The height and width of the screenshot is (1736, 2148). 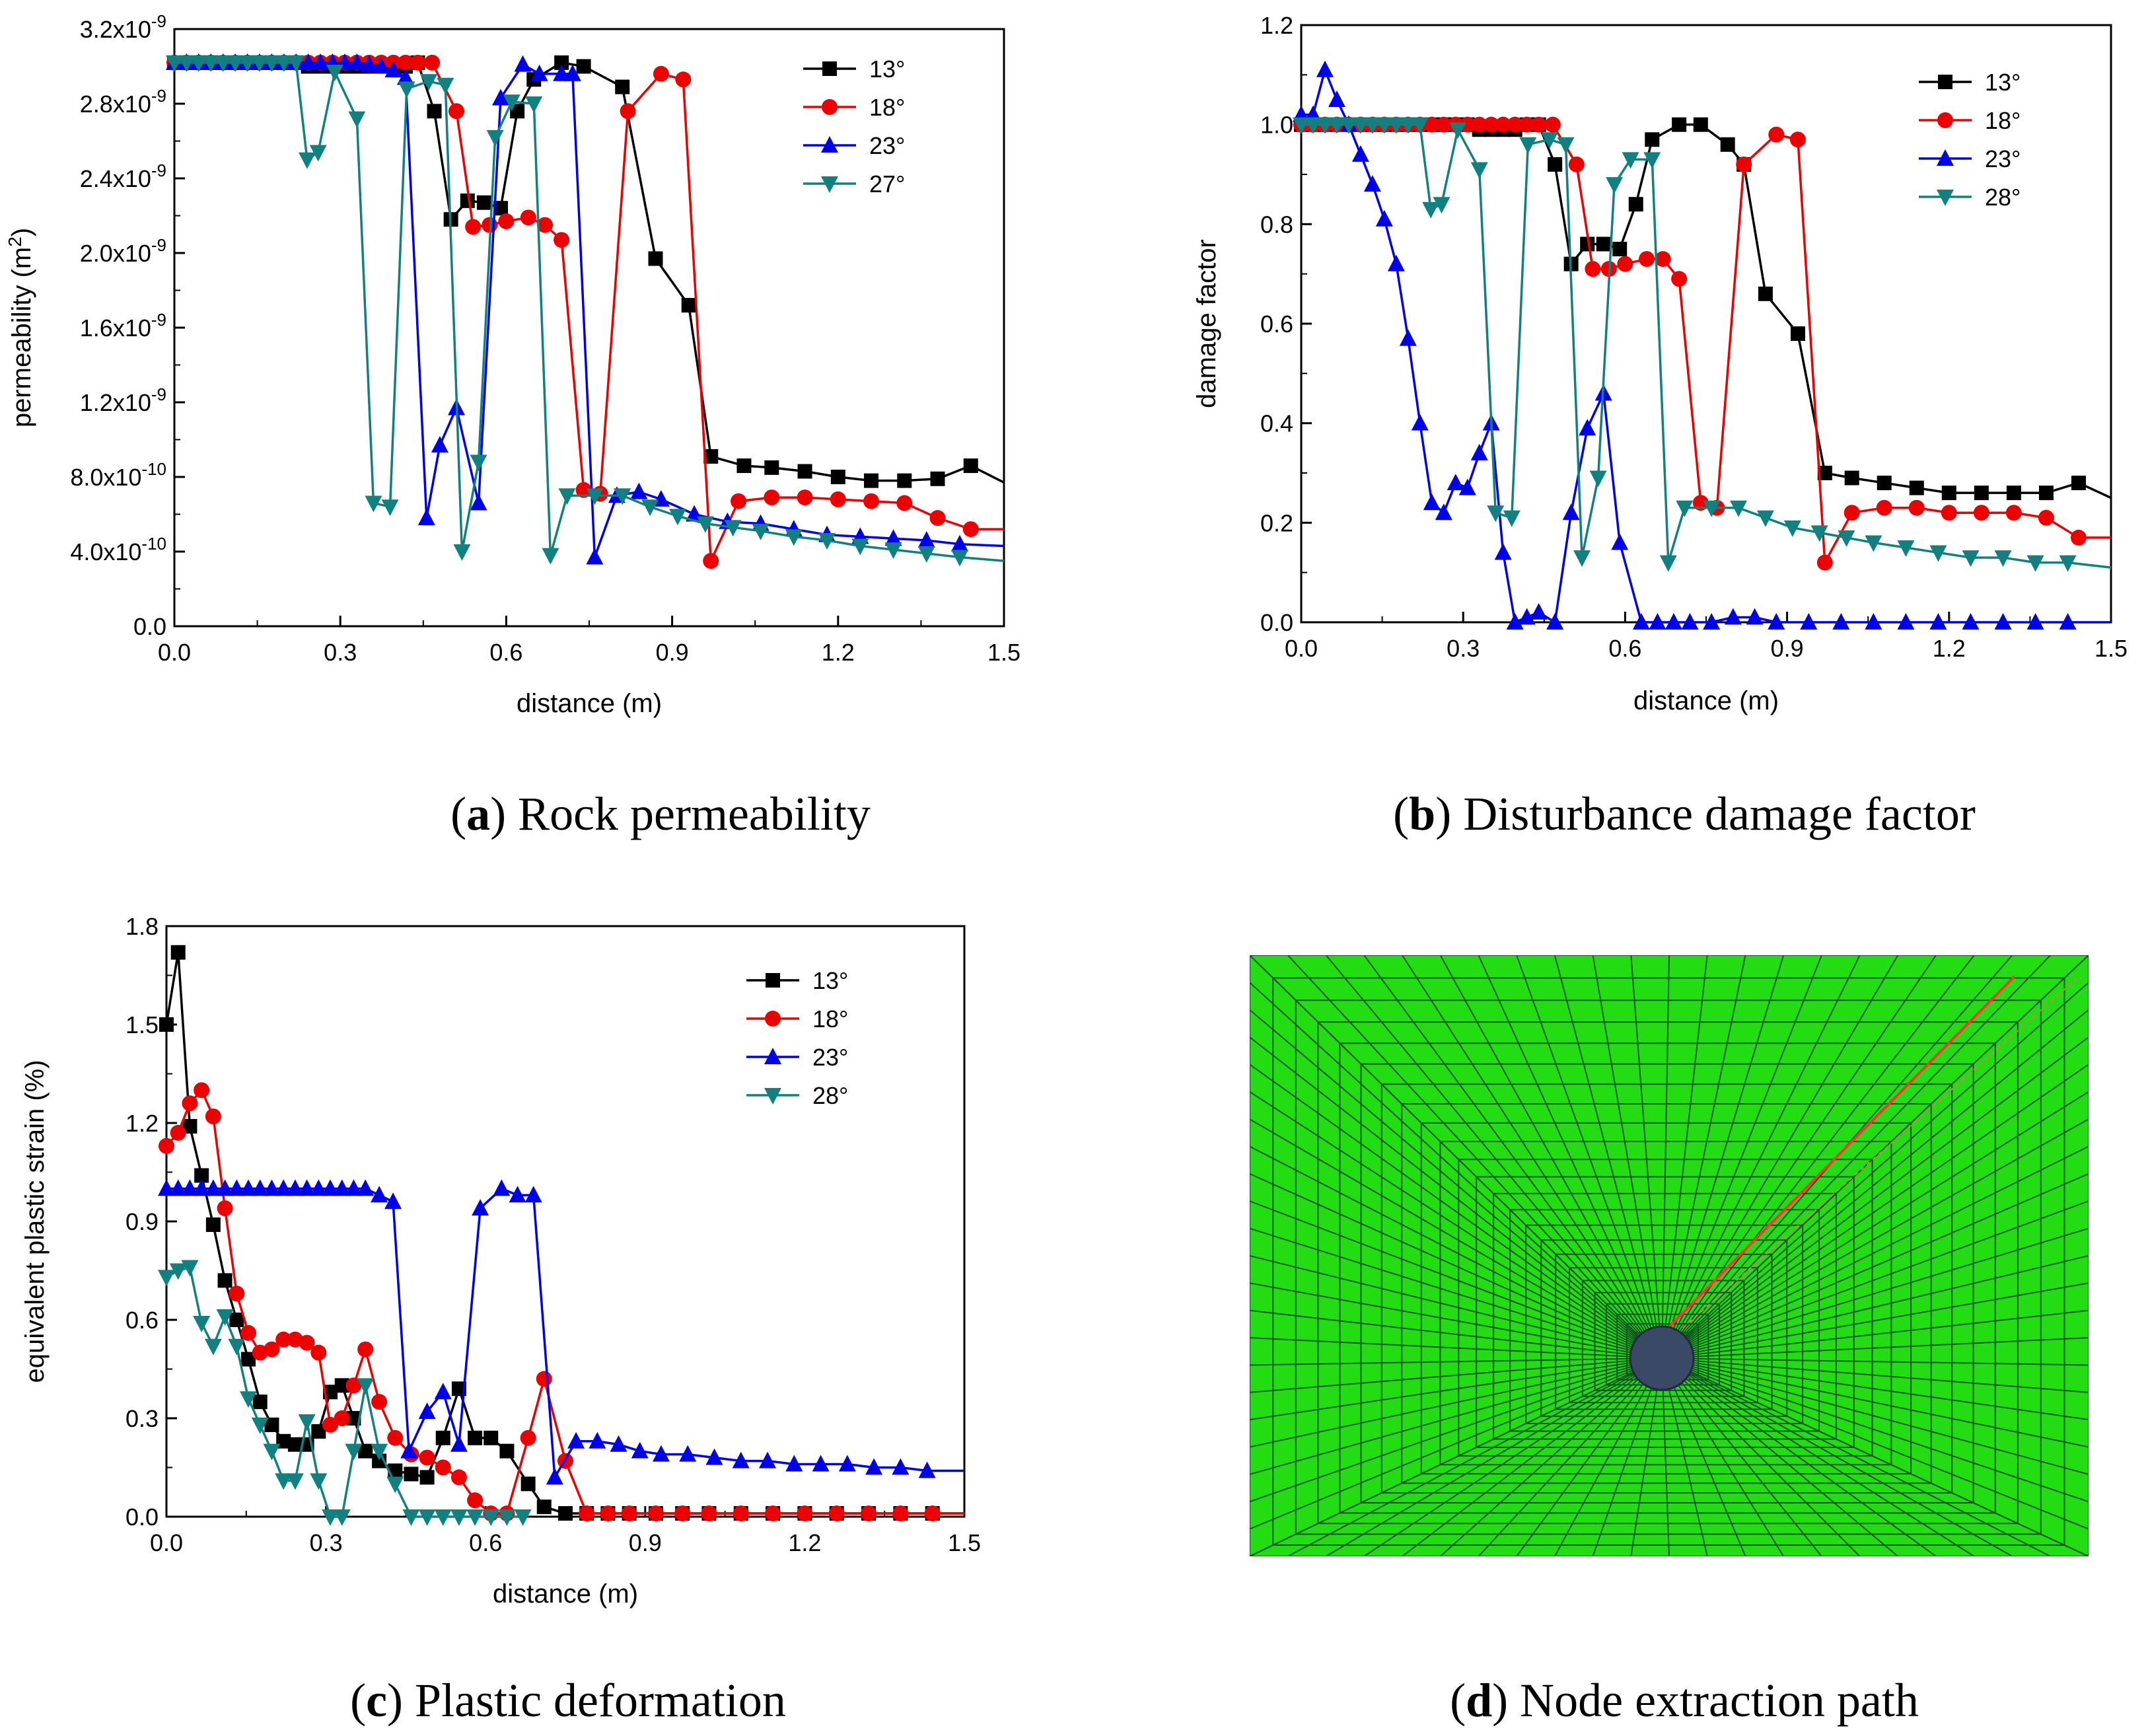 I want to click on y-axis-label: damage factor, so click(x=1206, y=323).